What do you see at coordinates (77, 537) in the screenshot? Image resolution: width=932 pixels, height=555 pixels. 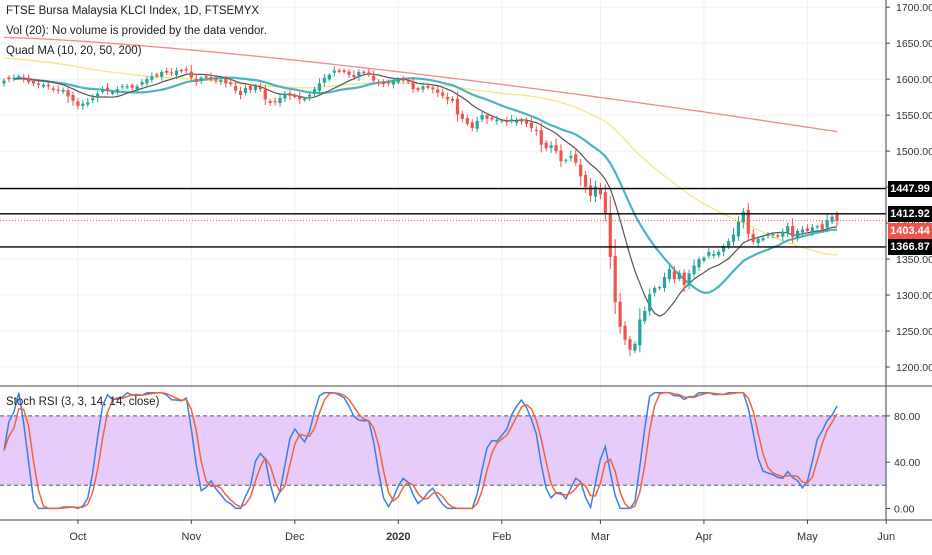 I see `time-tick-label: Oct` at bounding box center [77, 537].